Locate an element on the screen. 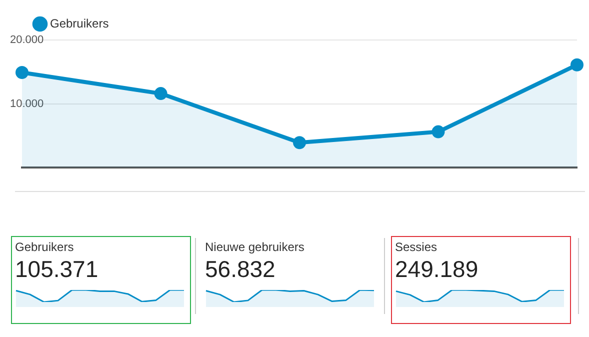 This screenshot has width=589, height=337. chart-title: Gebruikers is located at coordinates (45, 247).